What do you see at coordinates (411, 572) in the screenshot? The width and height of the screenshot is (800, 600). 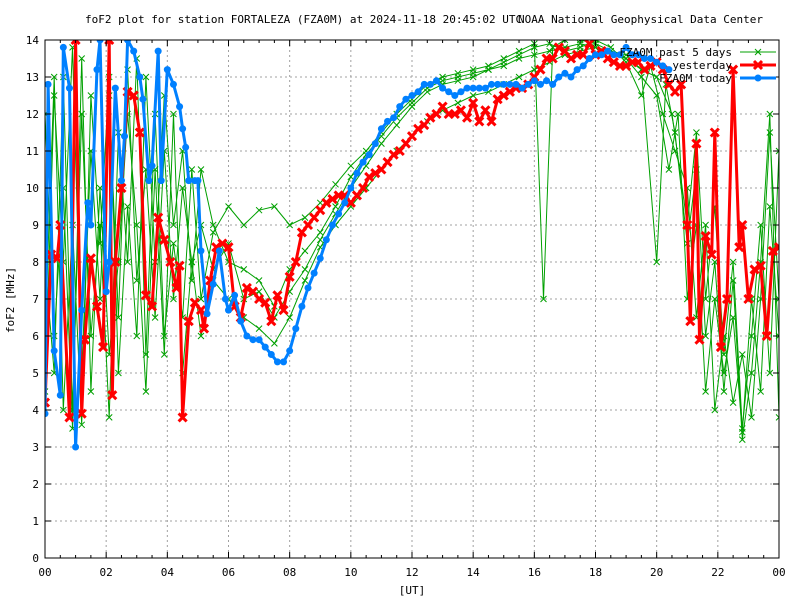 I see `x-tick-label: 12` at bounding box center [411, 572].